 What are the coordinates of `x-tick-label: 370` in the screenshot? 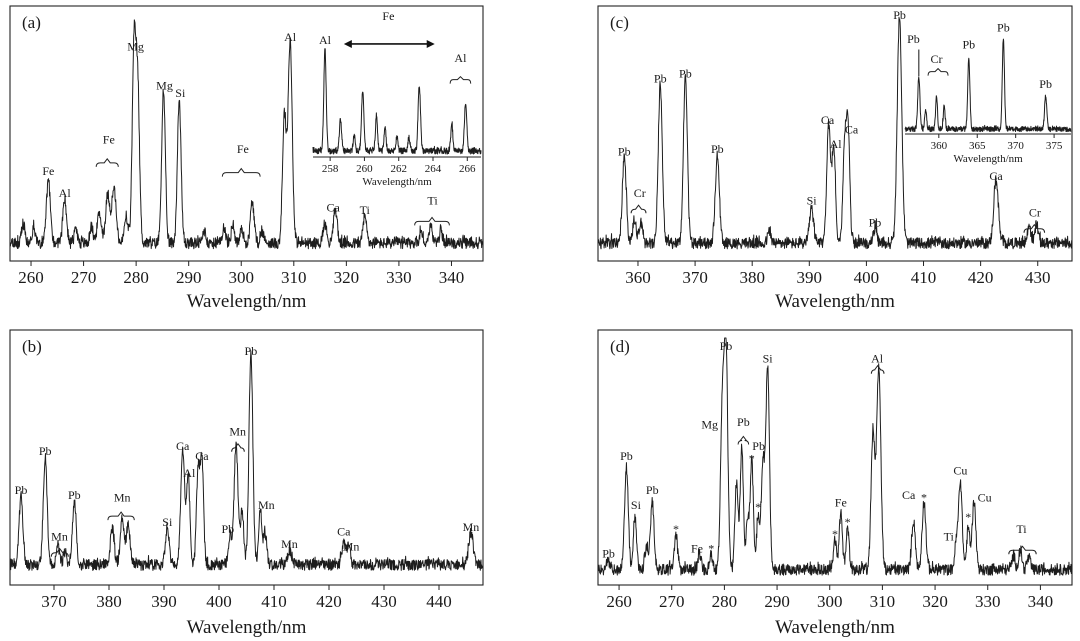 It's located at (54, 601).